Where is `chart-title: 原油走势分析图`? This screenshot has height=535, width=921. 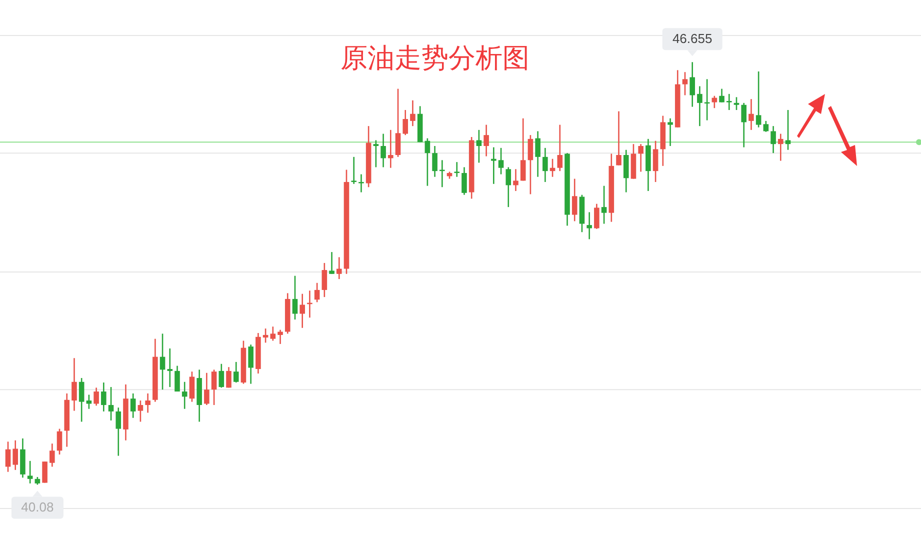
chart-title: 原油走势分析图 is located at coordinates (435, 58).